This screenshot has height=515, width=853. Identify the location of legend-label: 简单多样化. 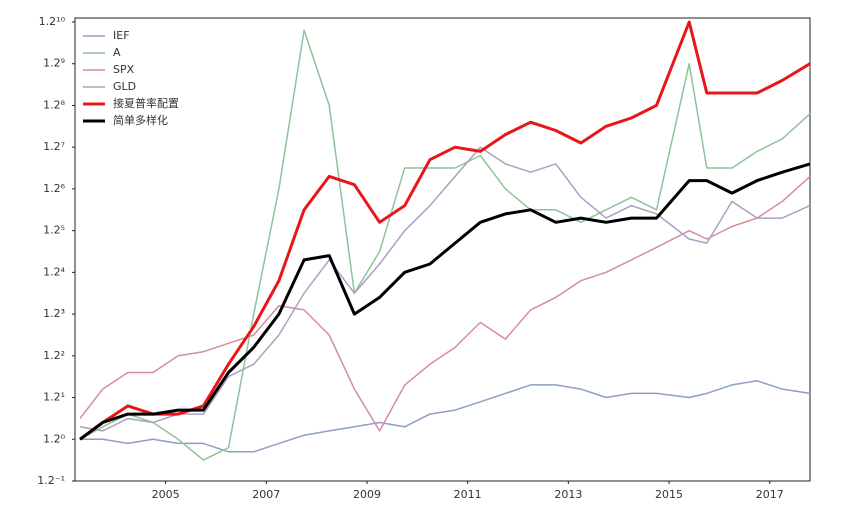
(140, 120).